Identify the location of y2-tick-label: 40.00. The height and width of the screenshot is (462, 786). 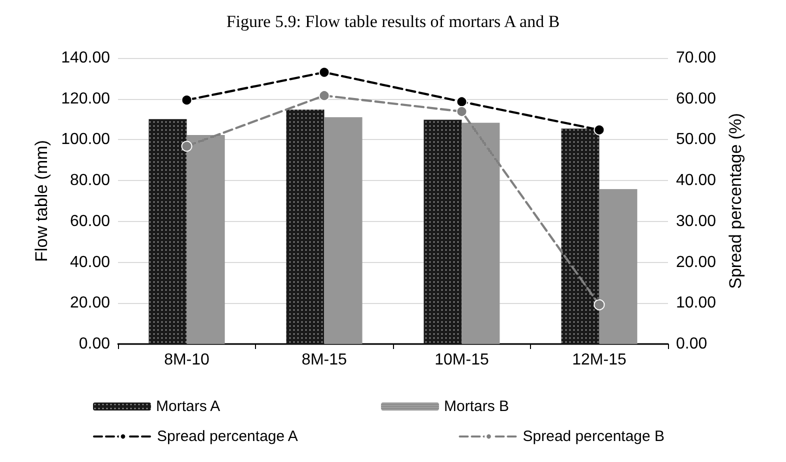
(696, 181).